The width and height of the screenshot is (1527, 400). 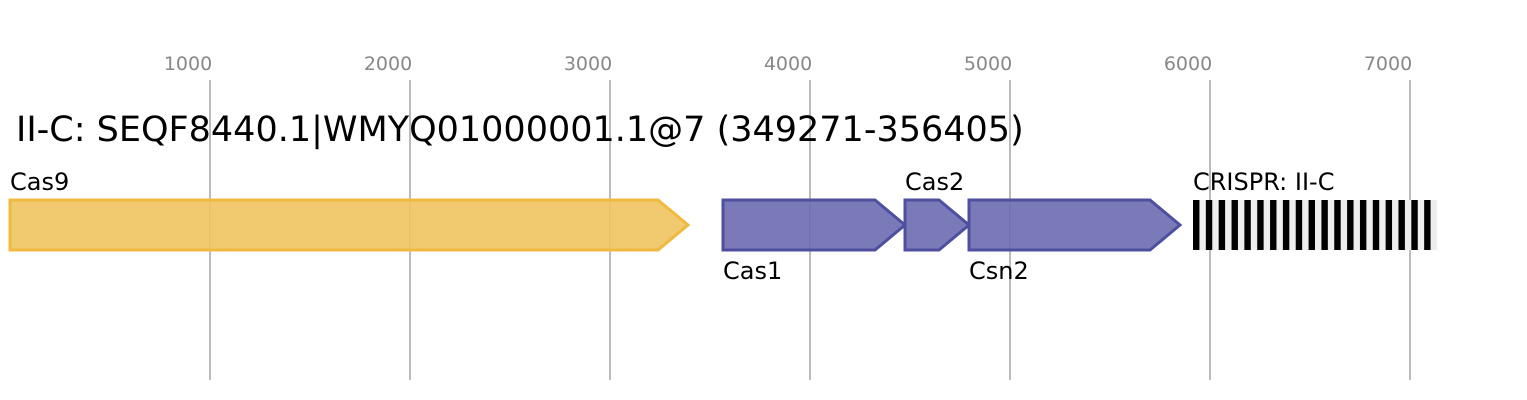 I want to click on tick-label: 1000, so click(x=188, y=64).